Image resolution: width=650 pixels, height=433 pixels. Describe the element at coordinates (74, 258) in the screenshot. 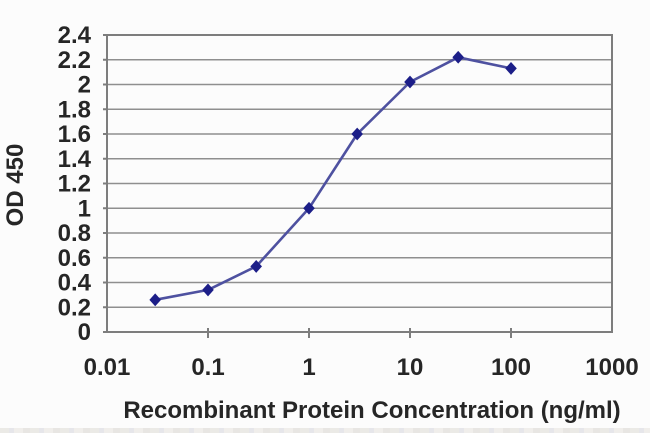

I see `y-tick-label: 0.6` at that location.